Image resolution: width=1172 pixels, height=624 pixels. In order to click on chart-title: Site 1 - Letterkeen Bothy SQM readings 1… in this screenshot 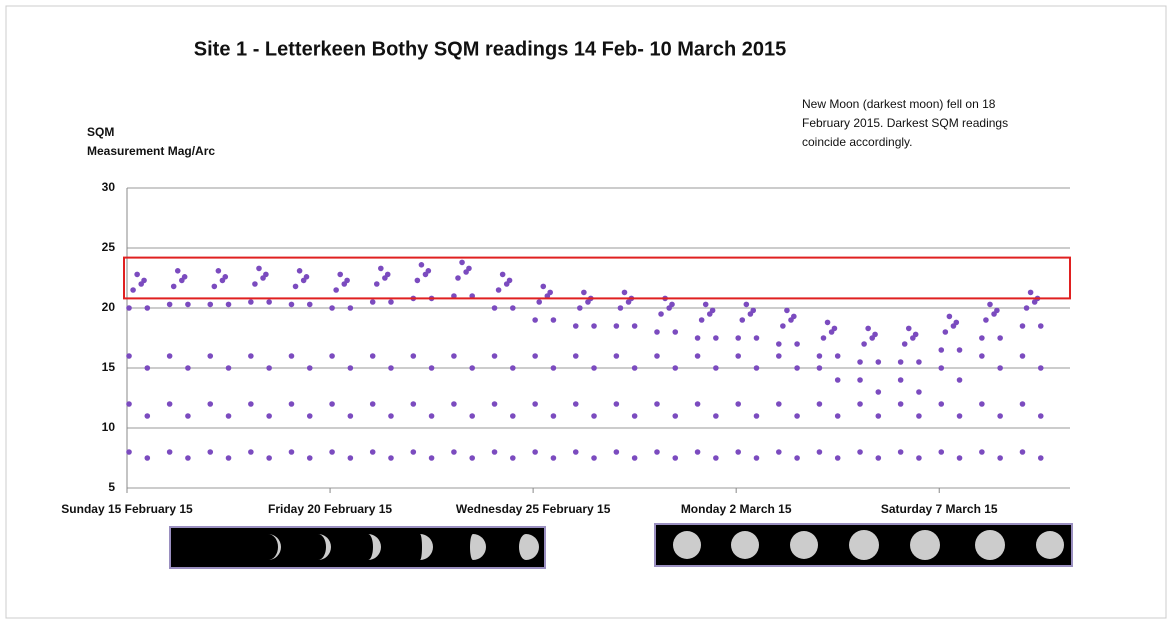, I will do `click(490, 49)`.